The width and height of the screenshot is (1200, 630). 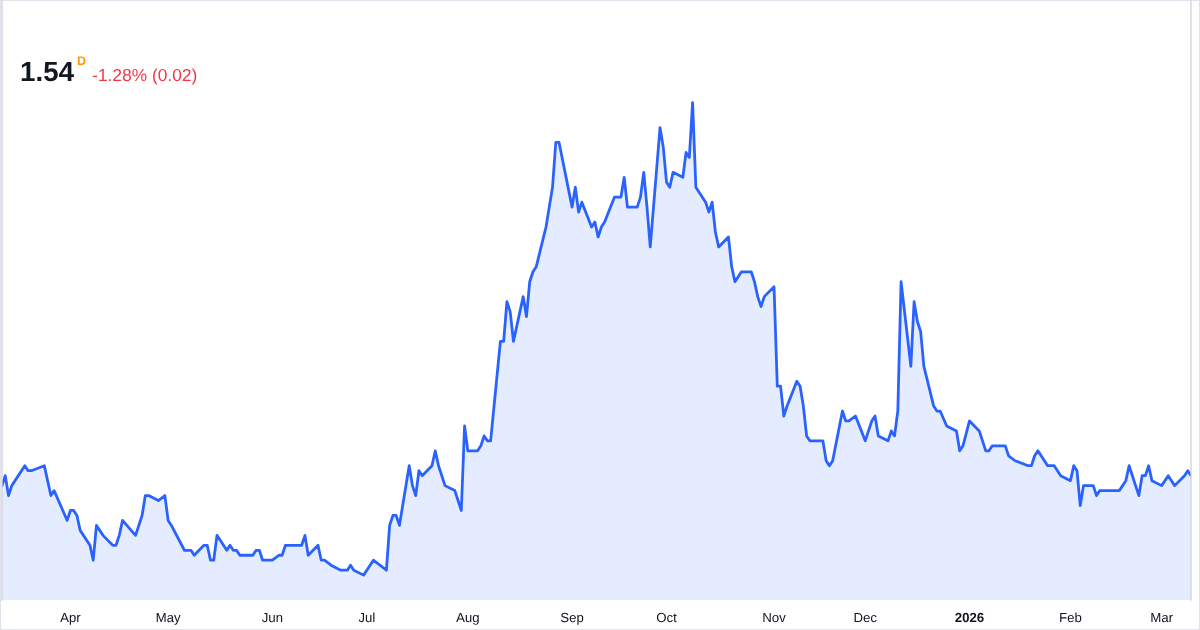 What do you see at coordinates (1071, 617) in the screenshot?
I see `x-tick-label: Feb` at bounding box center [1071, 617].